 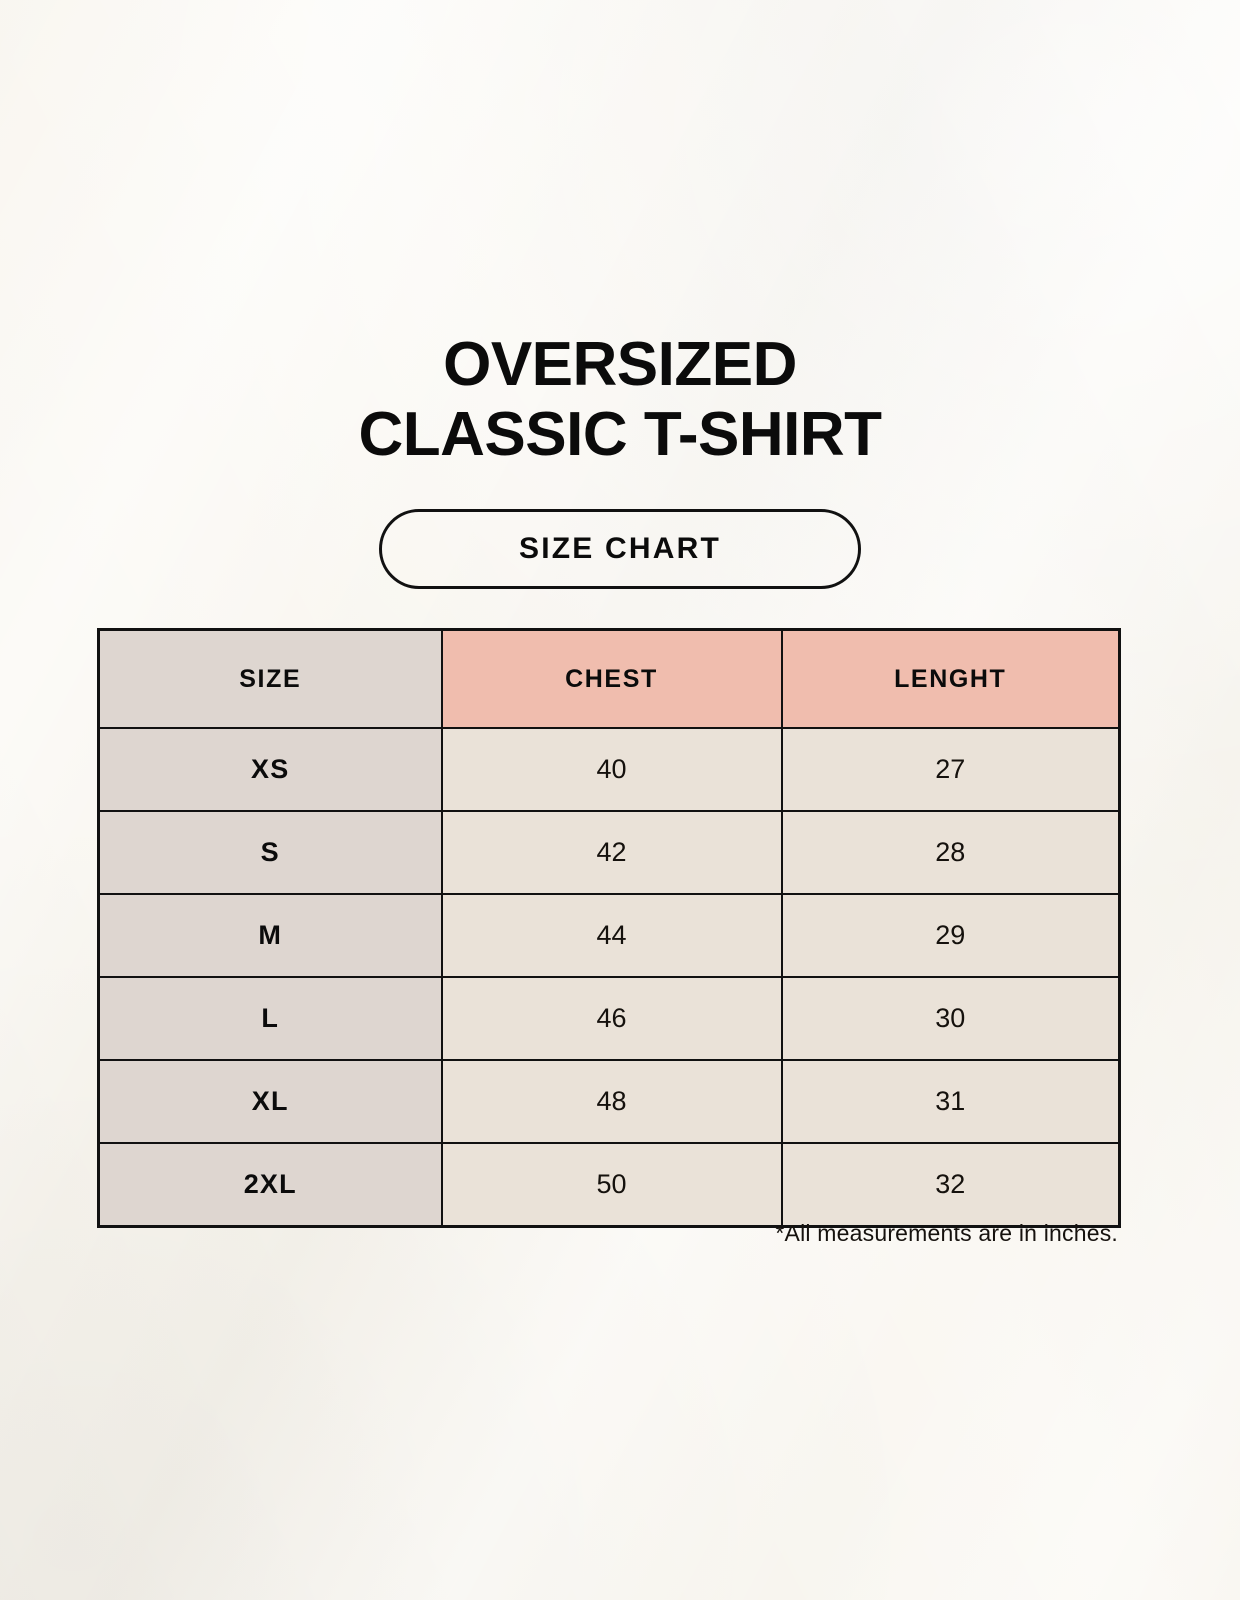 I want to click on table-row: XS 40 27, so click(x=609, y=769).